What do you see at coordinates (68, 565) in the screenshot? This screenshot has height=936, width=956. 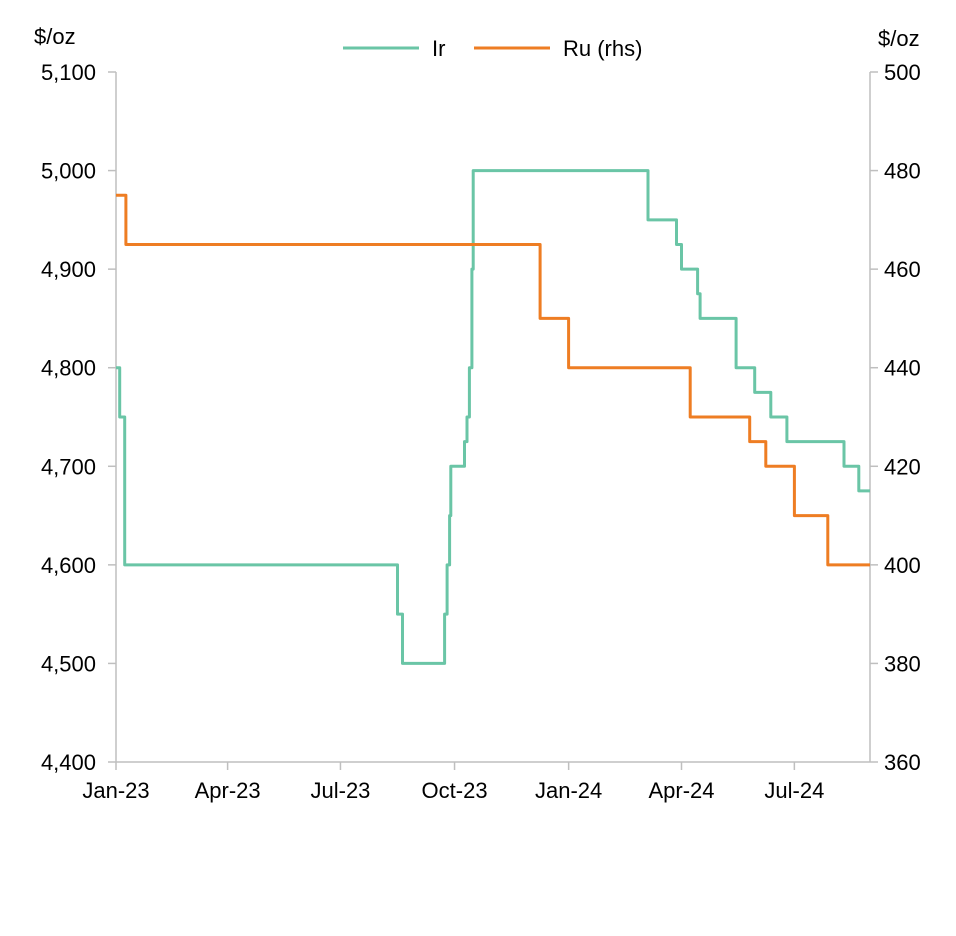 I see `y-left-tick-label: 4,600` at bounding box center [68, 565].